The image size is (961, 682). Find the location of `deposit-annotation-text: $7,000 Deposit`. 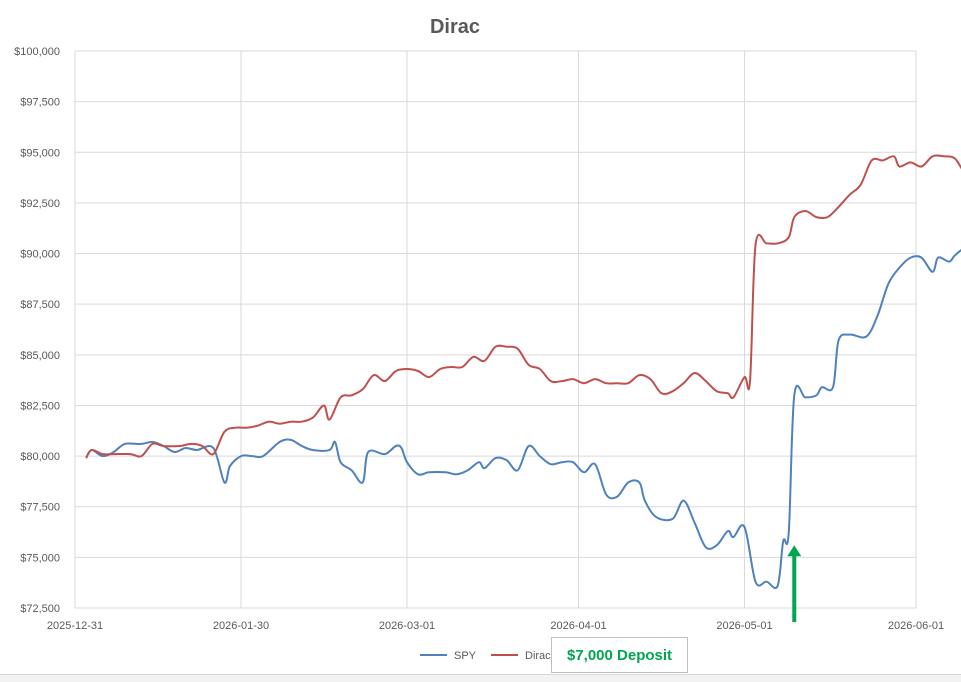

deposit-annotation-text: $7,000 Deposit is located at coordinates (619, 655).